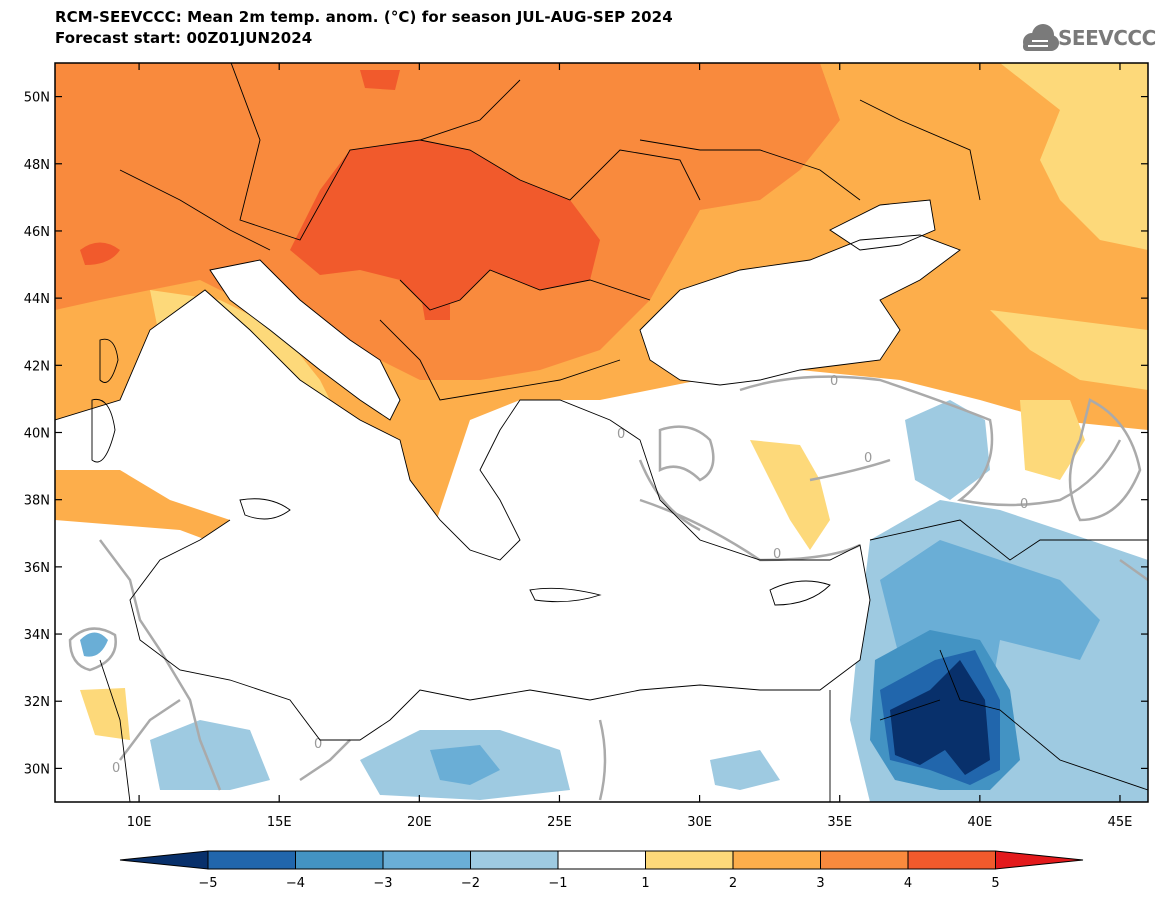  I want to click on colorbar-label: 4, so click(908, 883).